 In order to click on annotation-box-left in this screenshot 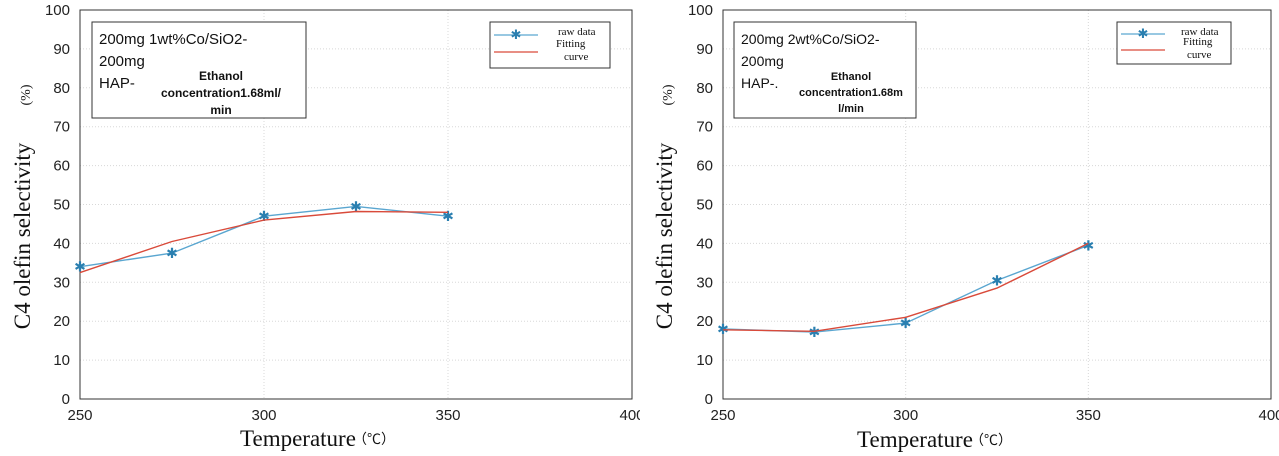, I will do `click(199, 70)`.